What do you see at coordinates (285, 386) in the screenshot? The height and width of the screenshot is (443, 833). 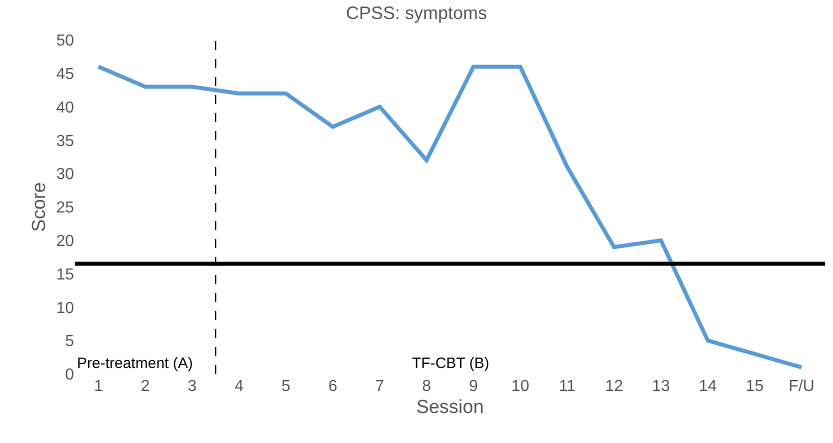 I see `x-tick-label: 5` at bounding box center [285, 386].